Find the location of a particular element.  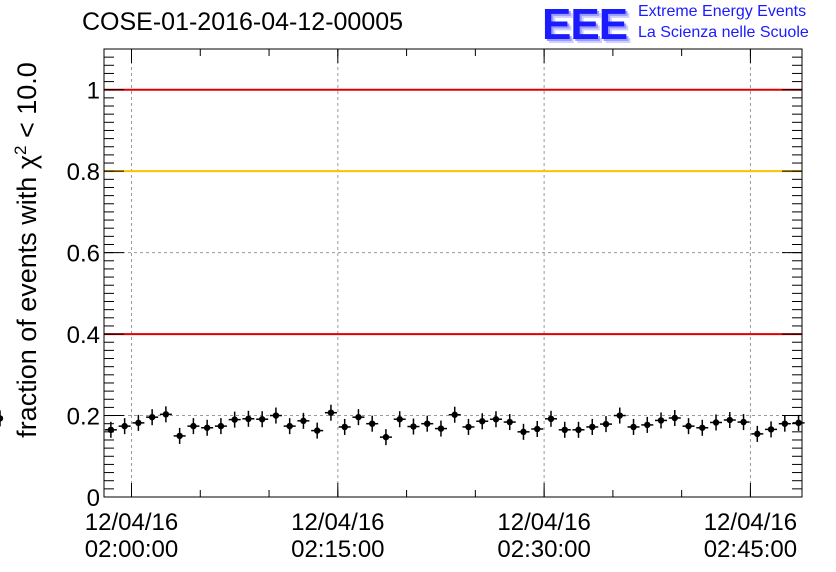

y-tick-label: 0.4 is located at coordinates (83, 335).